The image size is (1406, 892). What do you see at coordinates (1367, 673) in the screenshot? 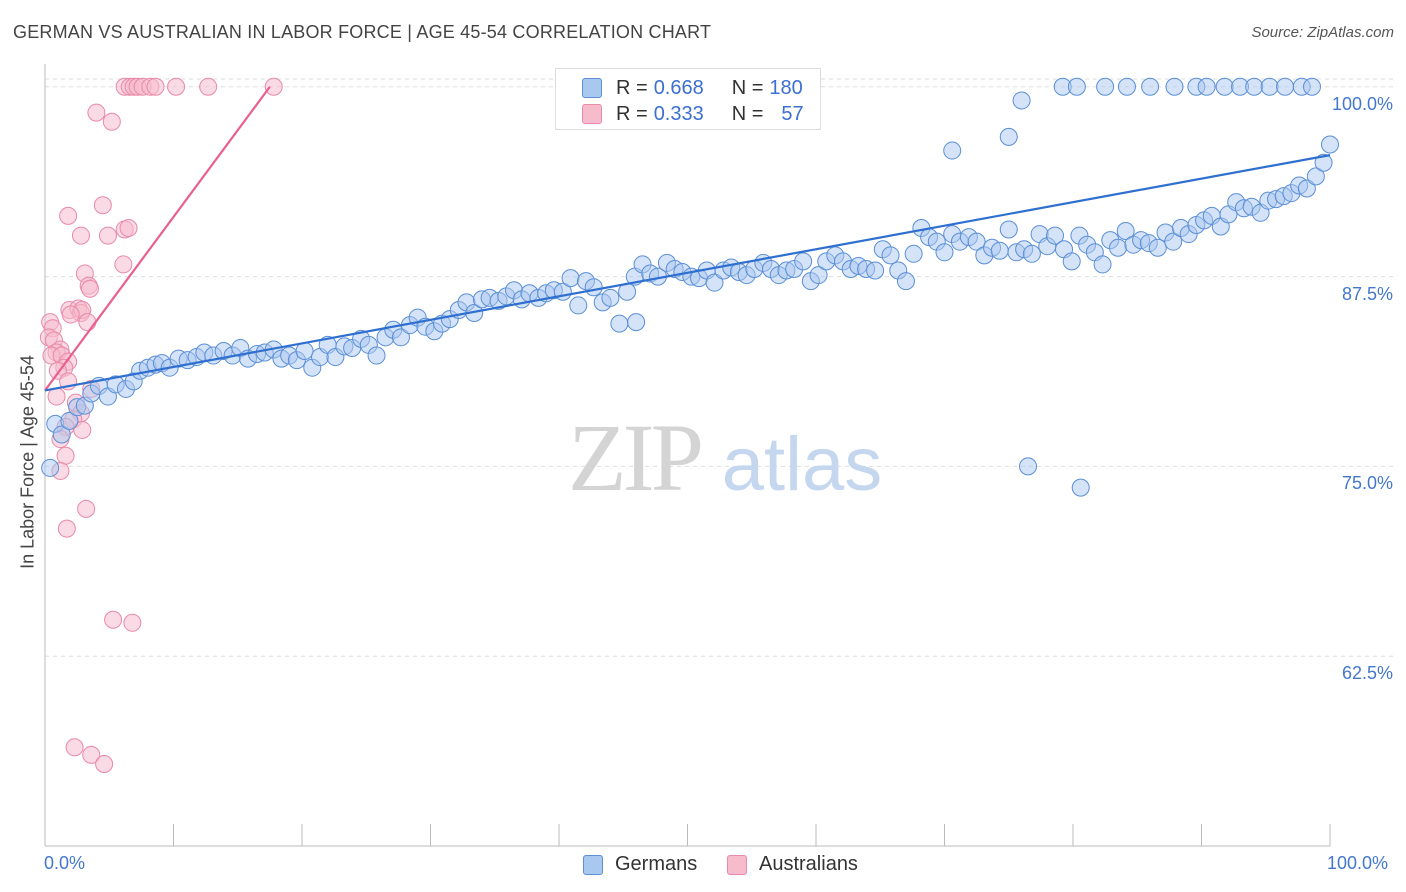
I see `y-tick-label: 62.5%` at bounding box center [1367, 673].